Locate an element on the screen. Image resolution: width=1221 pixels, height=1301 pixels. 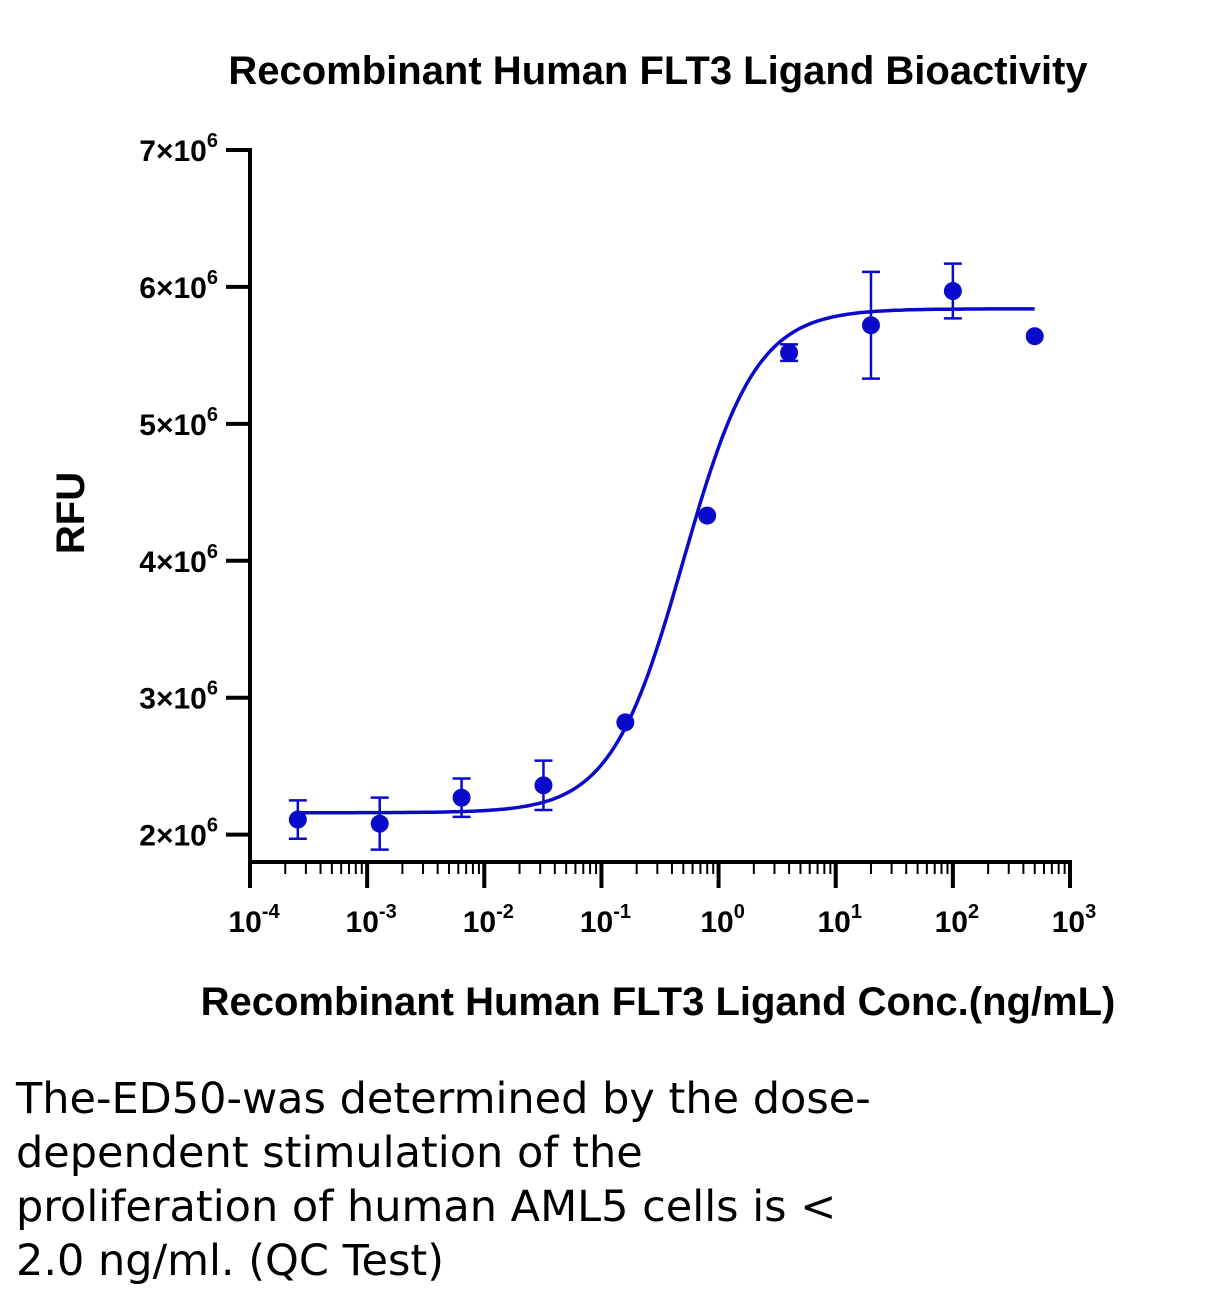
x-tick-label: 10² is located at coordinates (957, 920).